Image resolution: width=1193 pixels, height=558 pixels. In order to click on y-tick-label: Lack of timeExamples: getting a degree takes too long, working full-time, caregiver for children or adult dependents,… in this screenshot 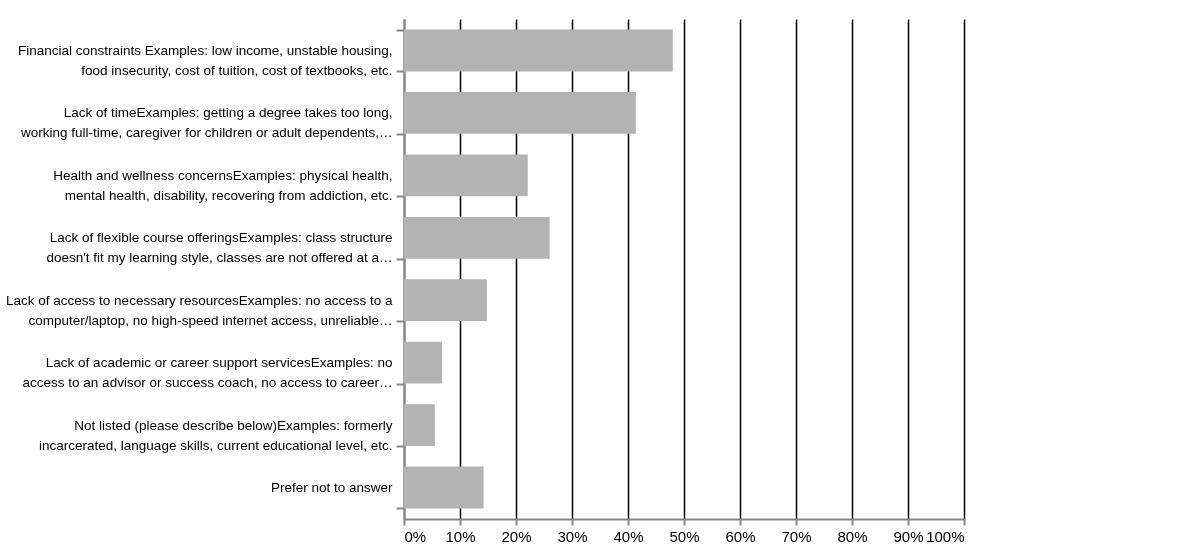, I will do `click(206, 123)`.